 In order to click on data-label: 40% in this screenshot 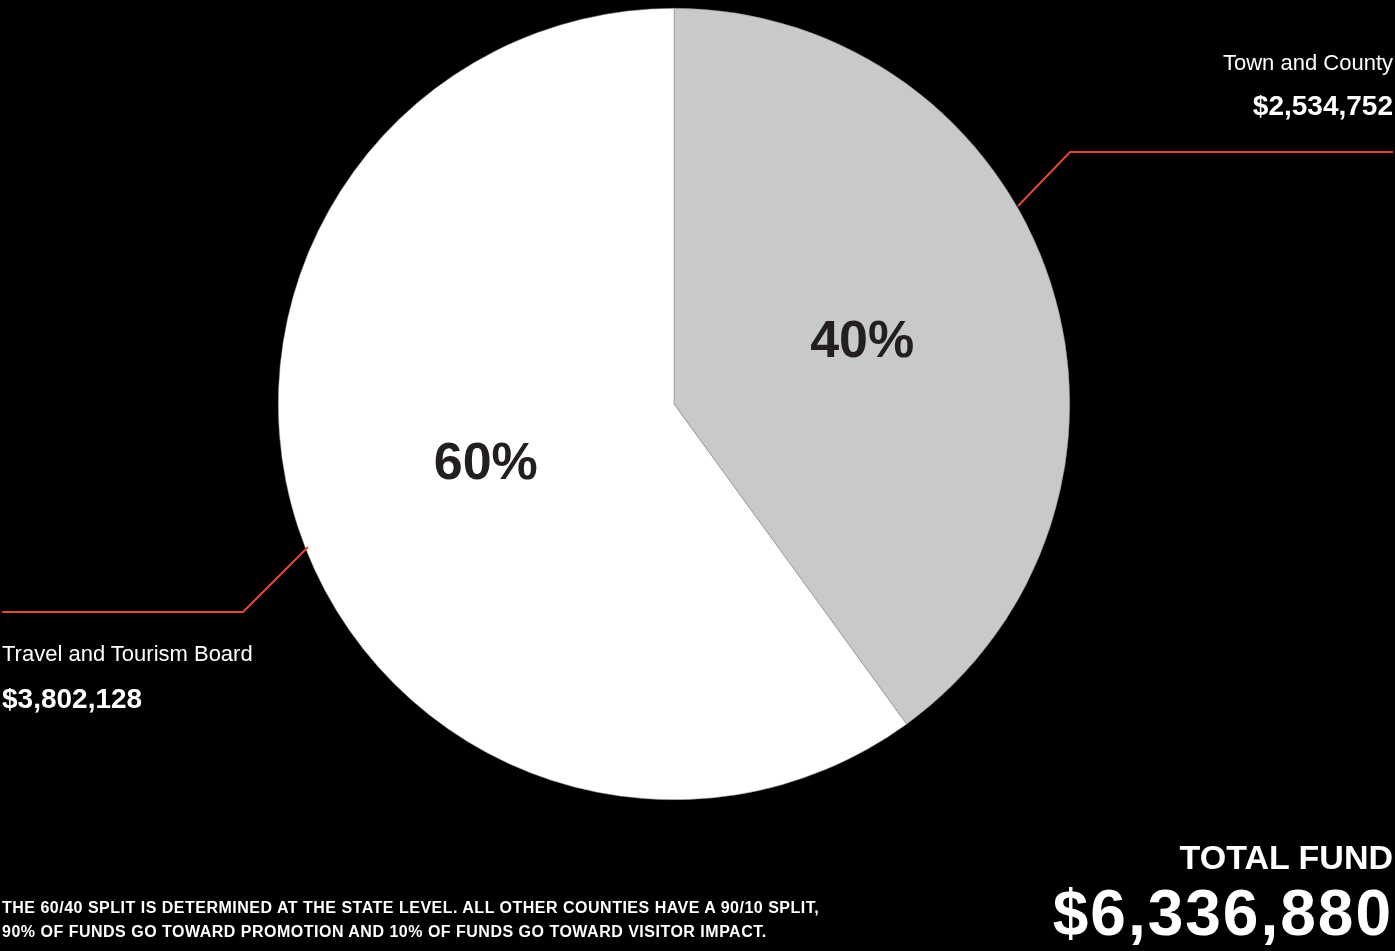, I will do `click(862, 339)`.